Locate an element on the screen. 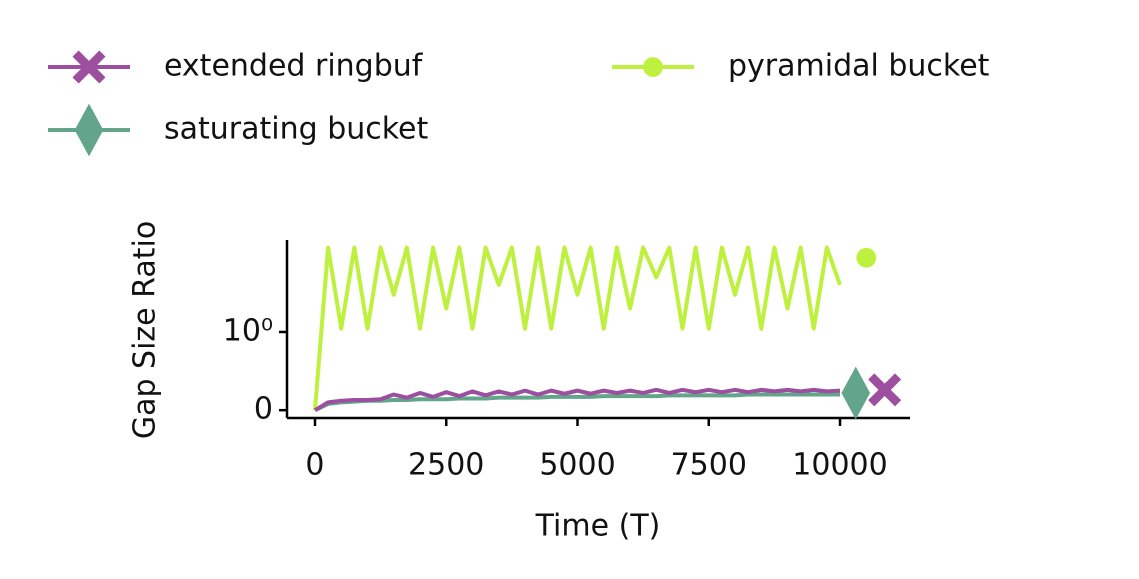  x-axis-label: Time (T) is located at coordinates (598, 526).